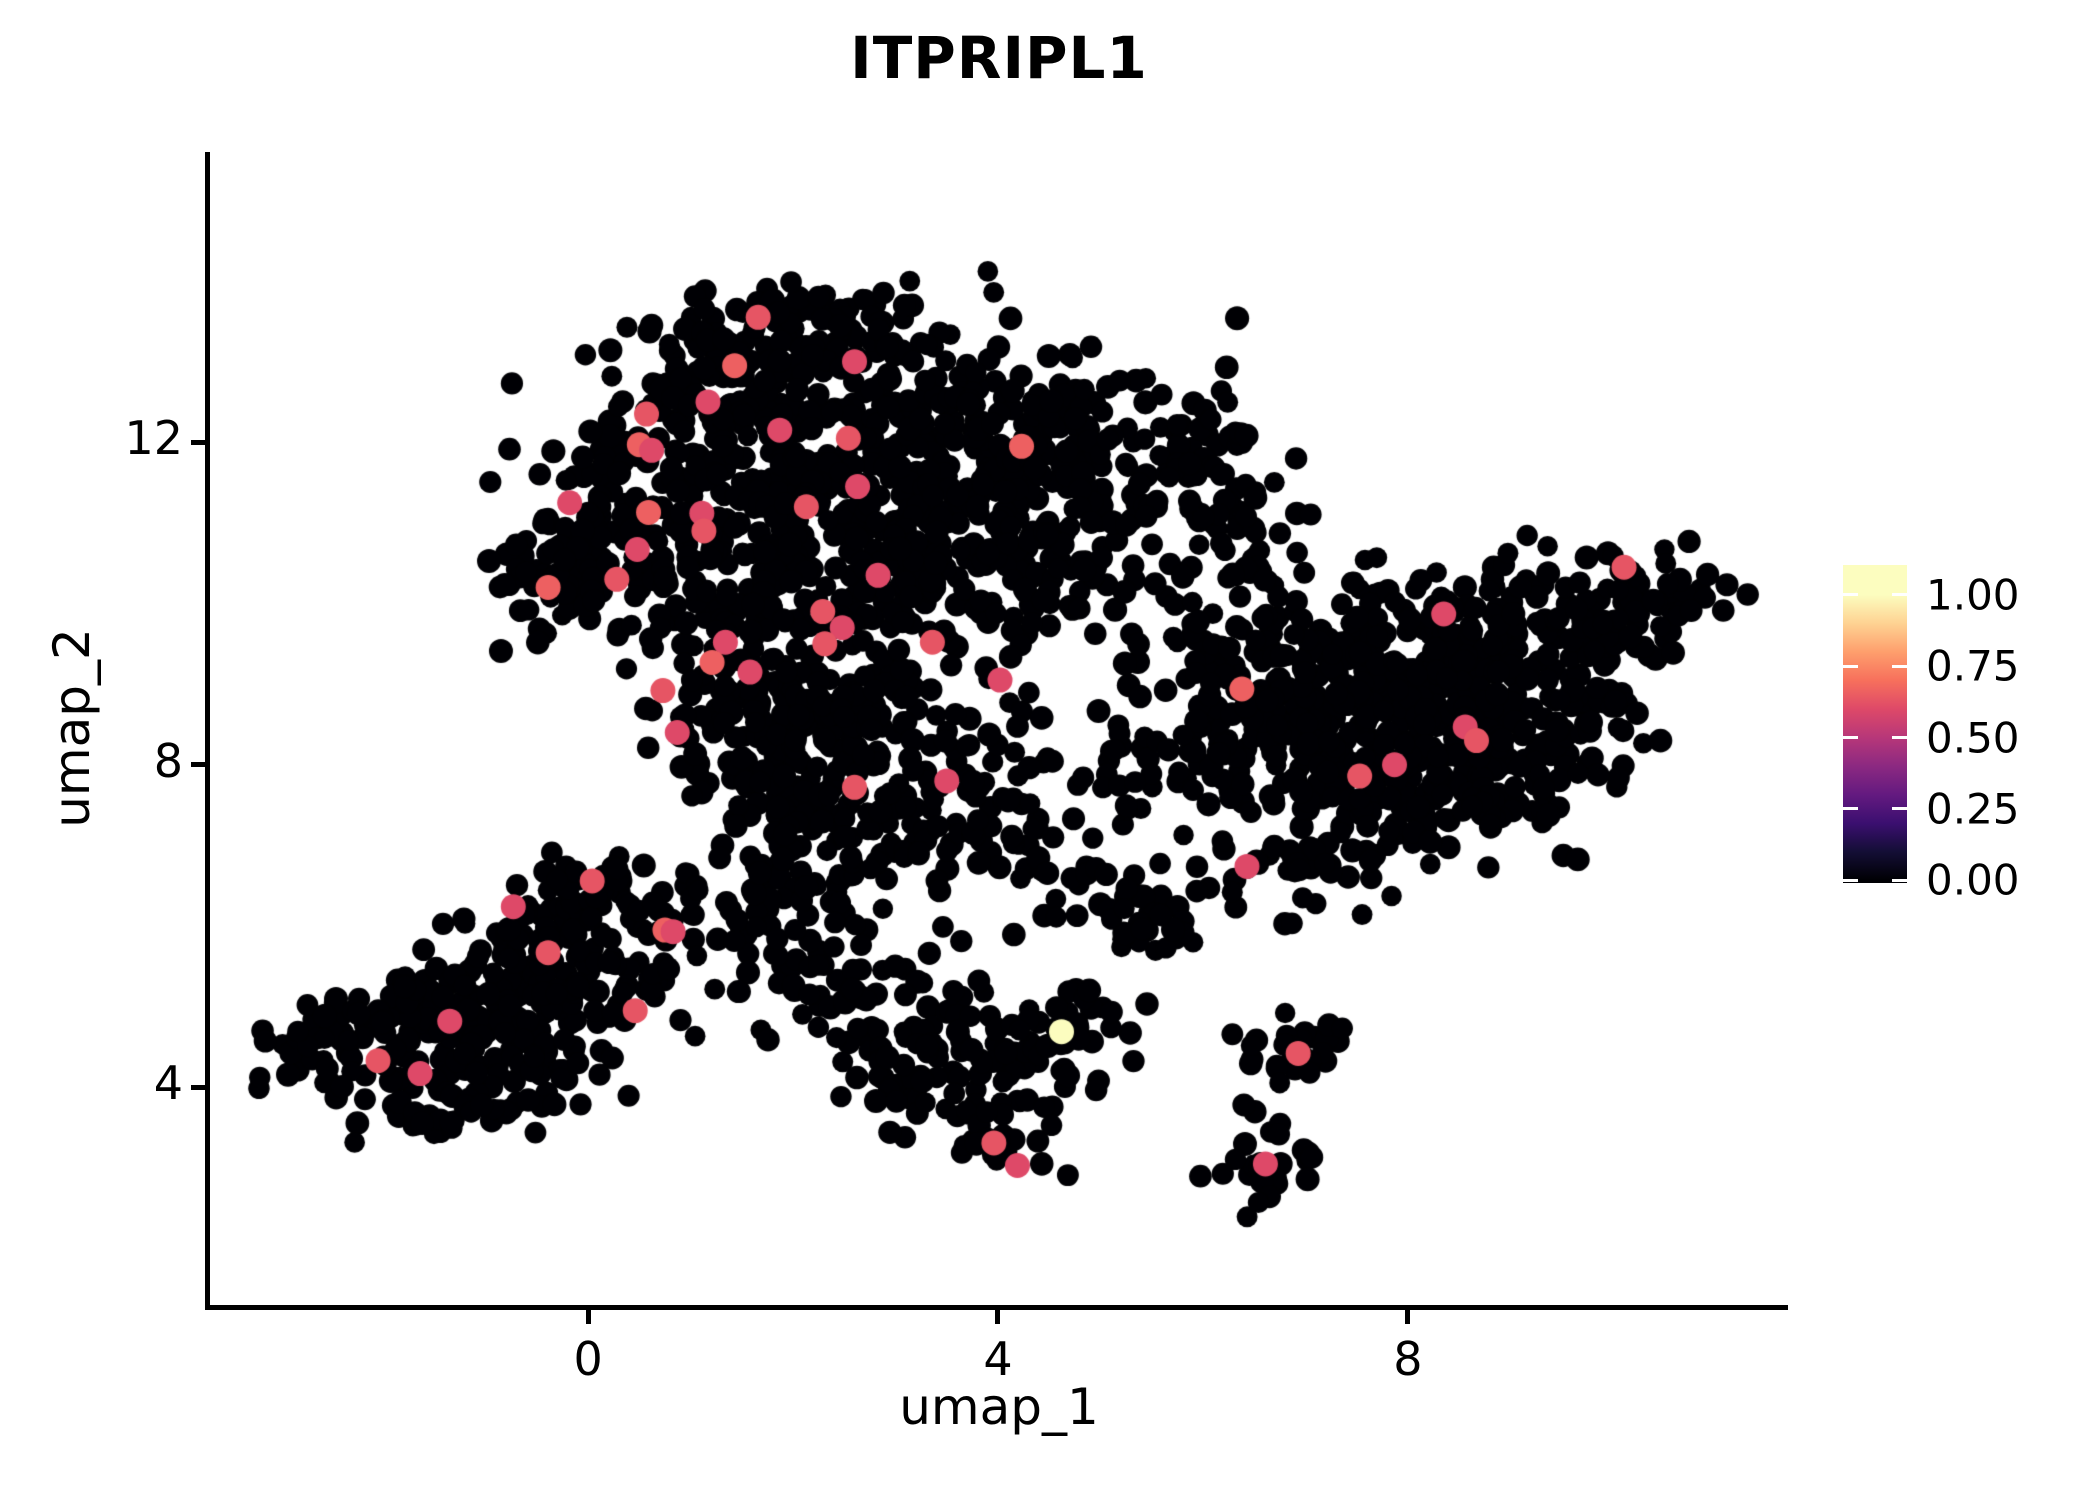  Describe the element at coordinates (1973, 595) in the screenshot. I see `colorbar-tick-label: 1.00` at that location.